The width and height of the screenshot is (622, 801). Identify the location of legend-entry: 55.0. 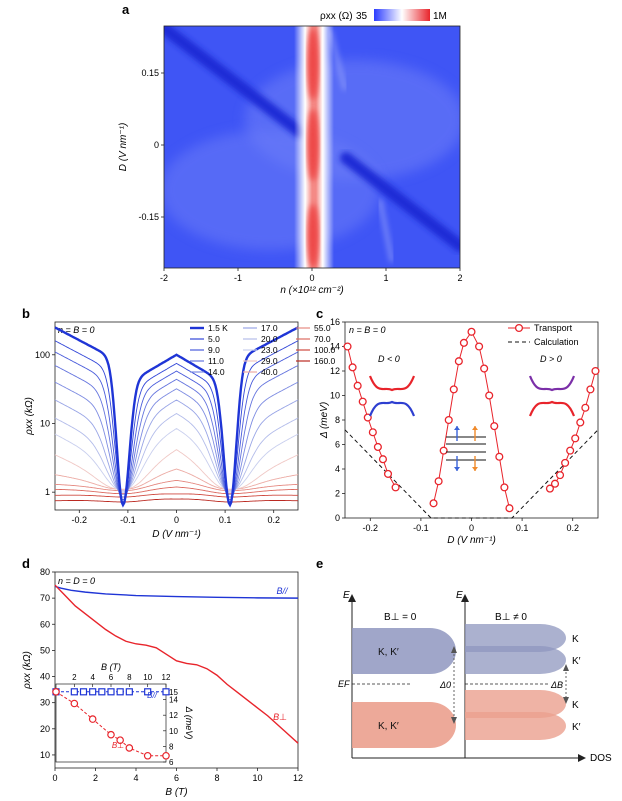
(322, 328).